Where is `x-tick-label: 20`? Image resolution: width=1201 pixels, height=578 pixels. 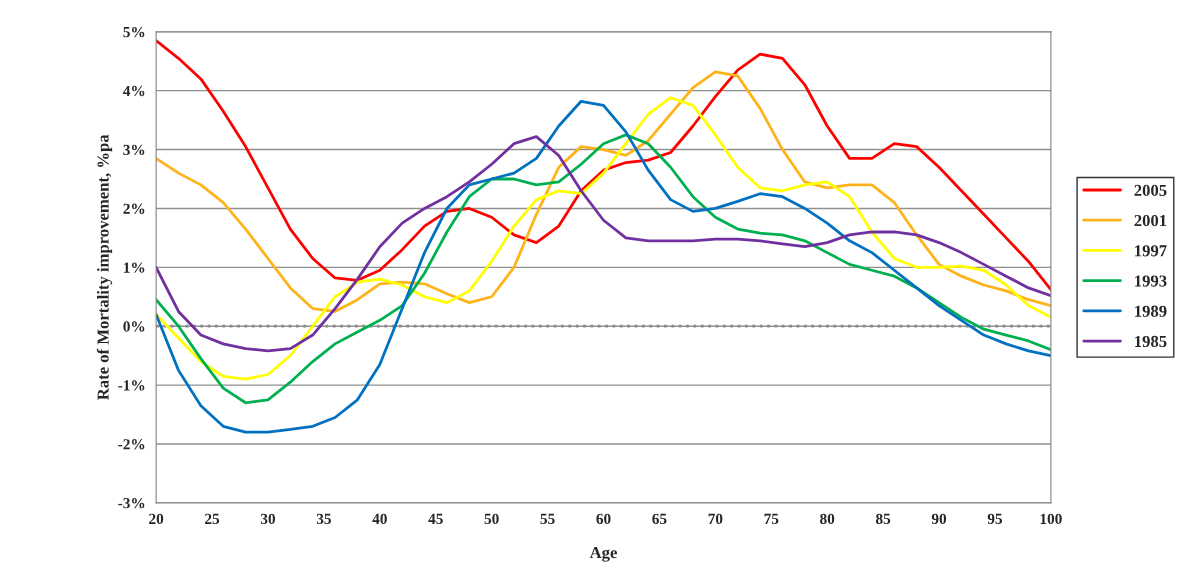 x-tick-label: 20 is located at coordinates (156, 519).